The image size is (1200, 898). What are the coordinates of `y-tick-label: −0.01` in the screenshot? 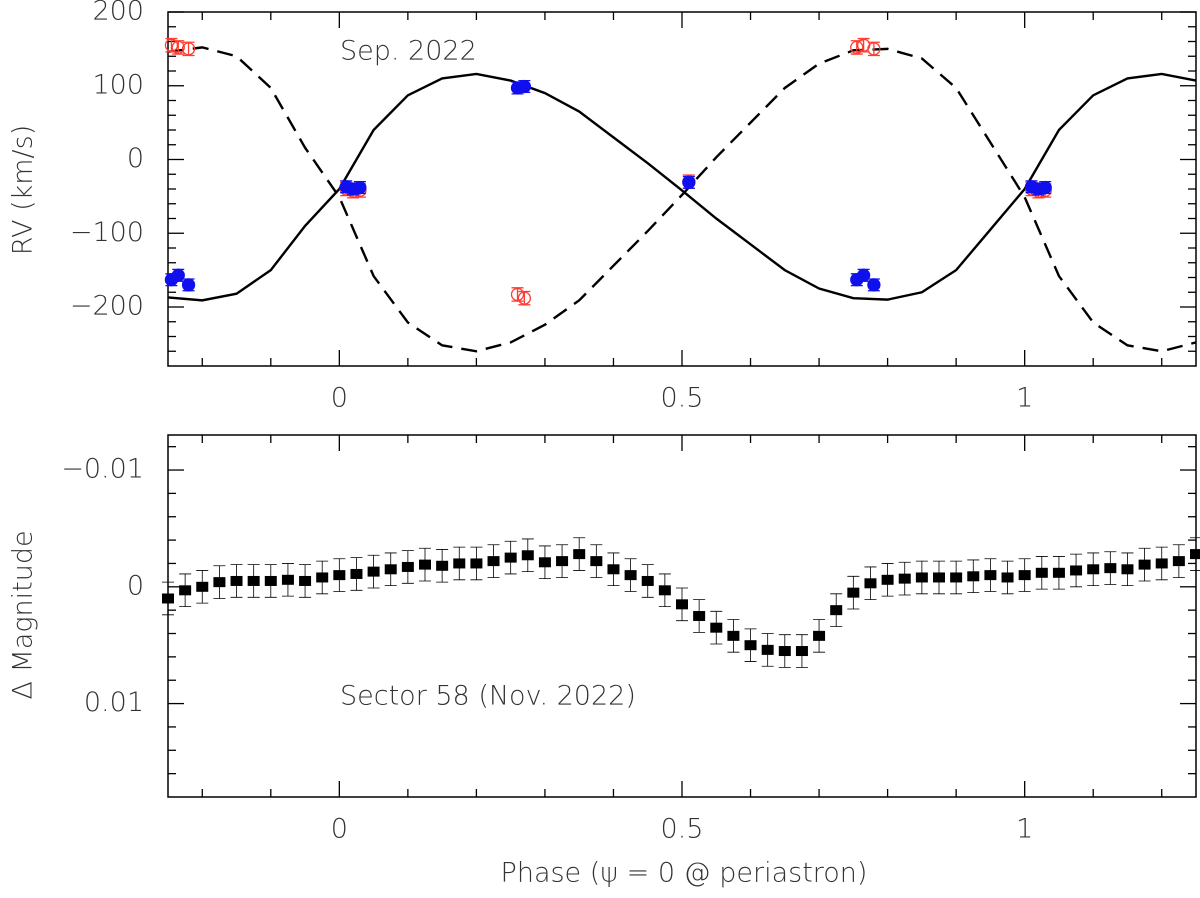 It's located at (102, 469).